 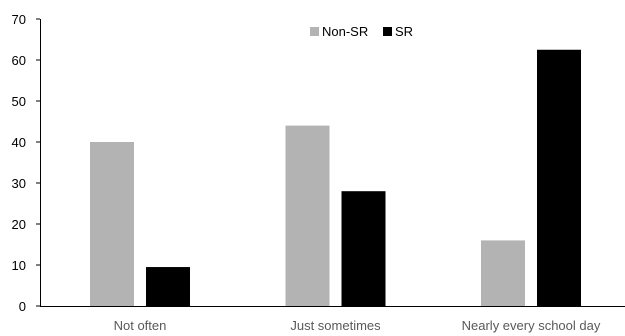 I want to click on y-axis: 0 10 20 30 40 50 60 70, so click(x=26, y=163).